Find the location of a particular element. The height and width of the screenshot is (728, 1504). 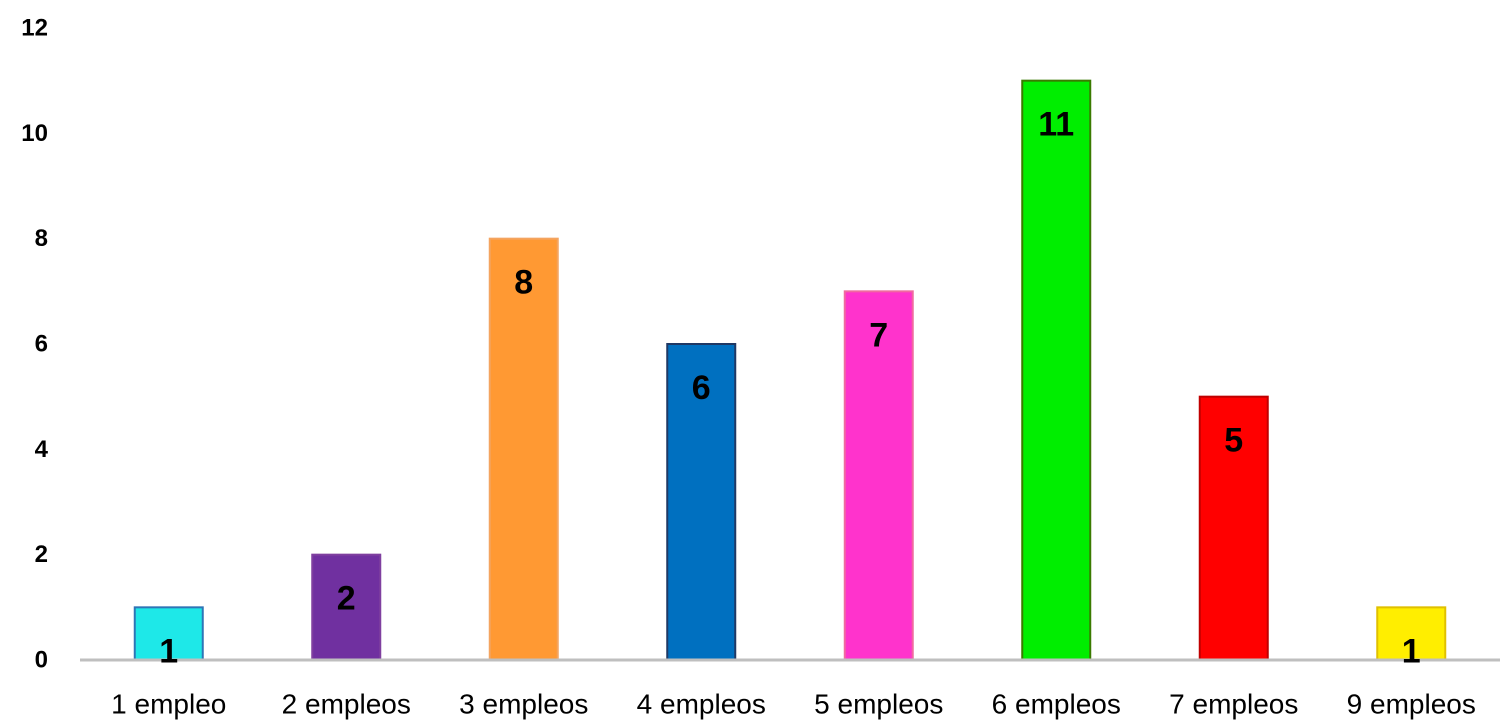

bar-data-label: 2 is located at coordinates (346, 599).